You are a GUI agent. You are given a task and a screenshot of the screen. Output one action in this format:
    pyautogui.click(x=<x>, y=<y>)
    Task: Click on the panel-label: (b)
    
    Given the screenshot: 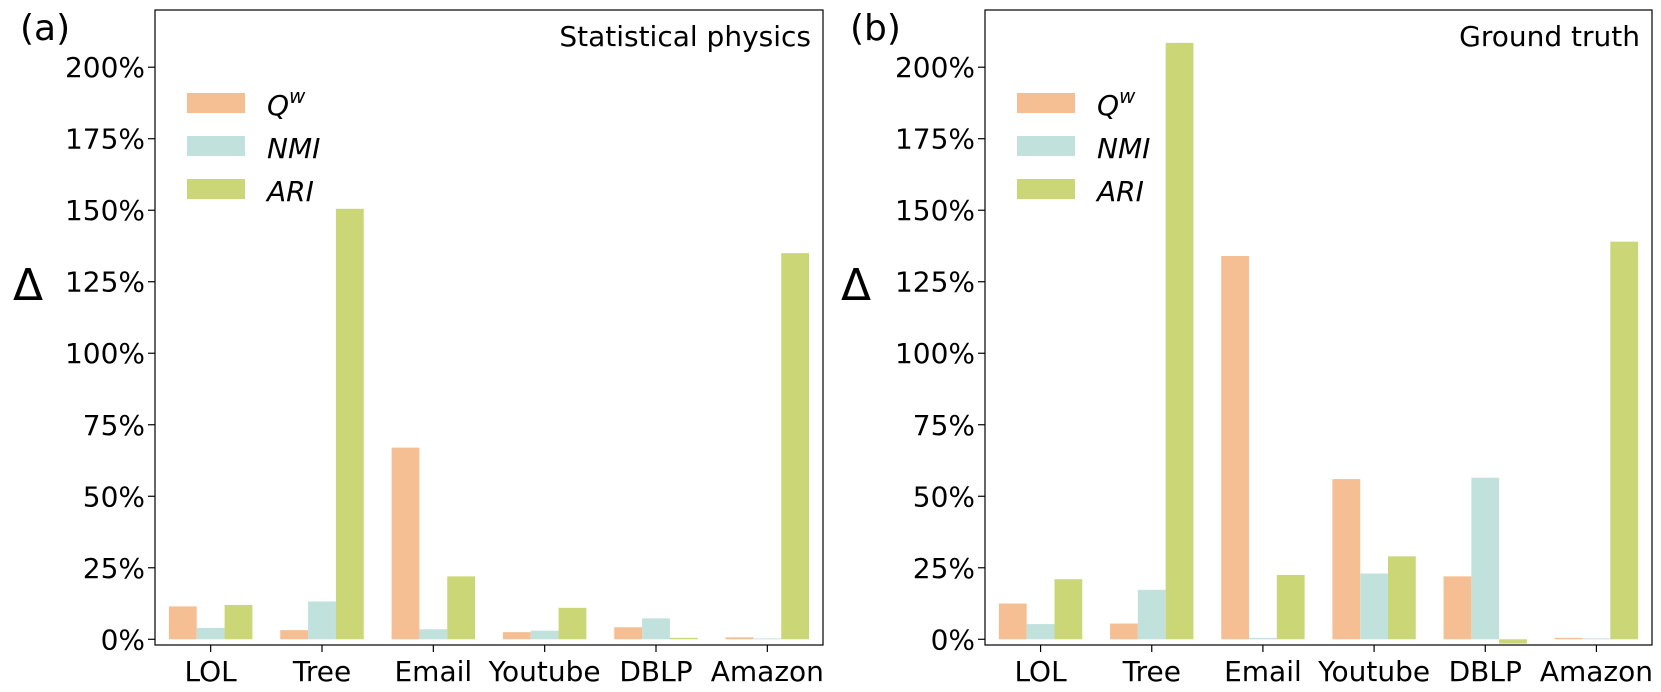 What is the action you would take?
    pyautogui.click(x=875, y=28)
    